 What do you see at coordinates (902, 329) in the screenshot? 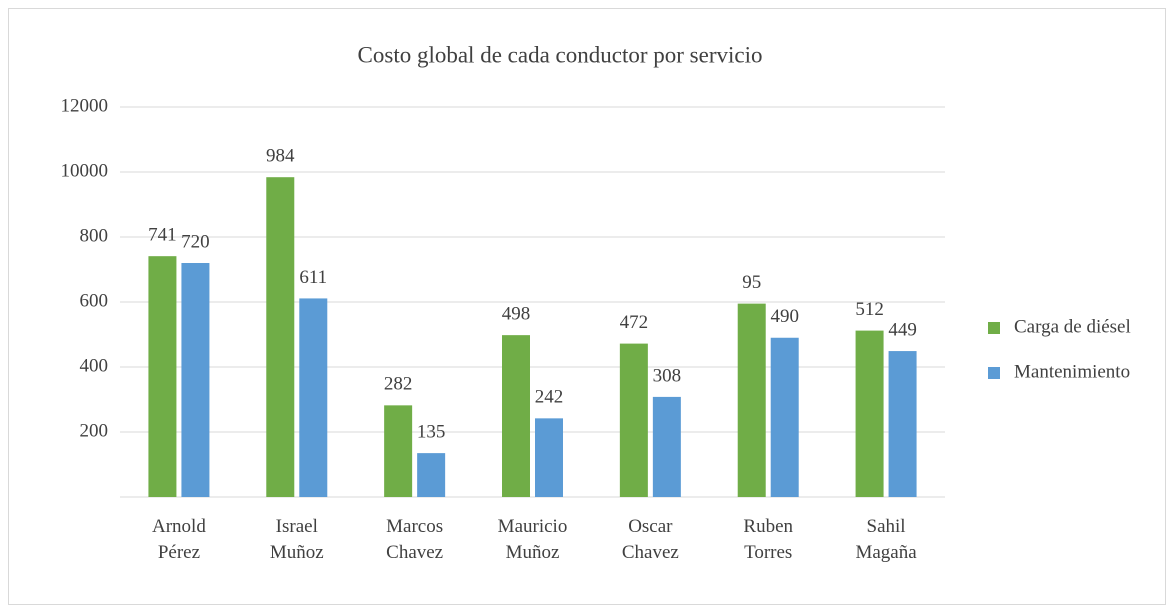
I see `data-label: 449` at bounding box center [902, 329].